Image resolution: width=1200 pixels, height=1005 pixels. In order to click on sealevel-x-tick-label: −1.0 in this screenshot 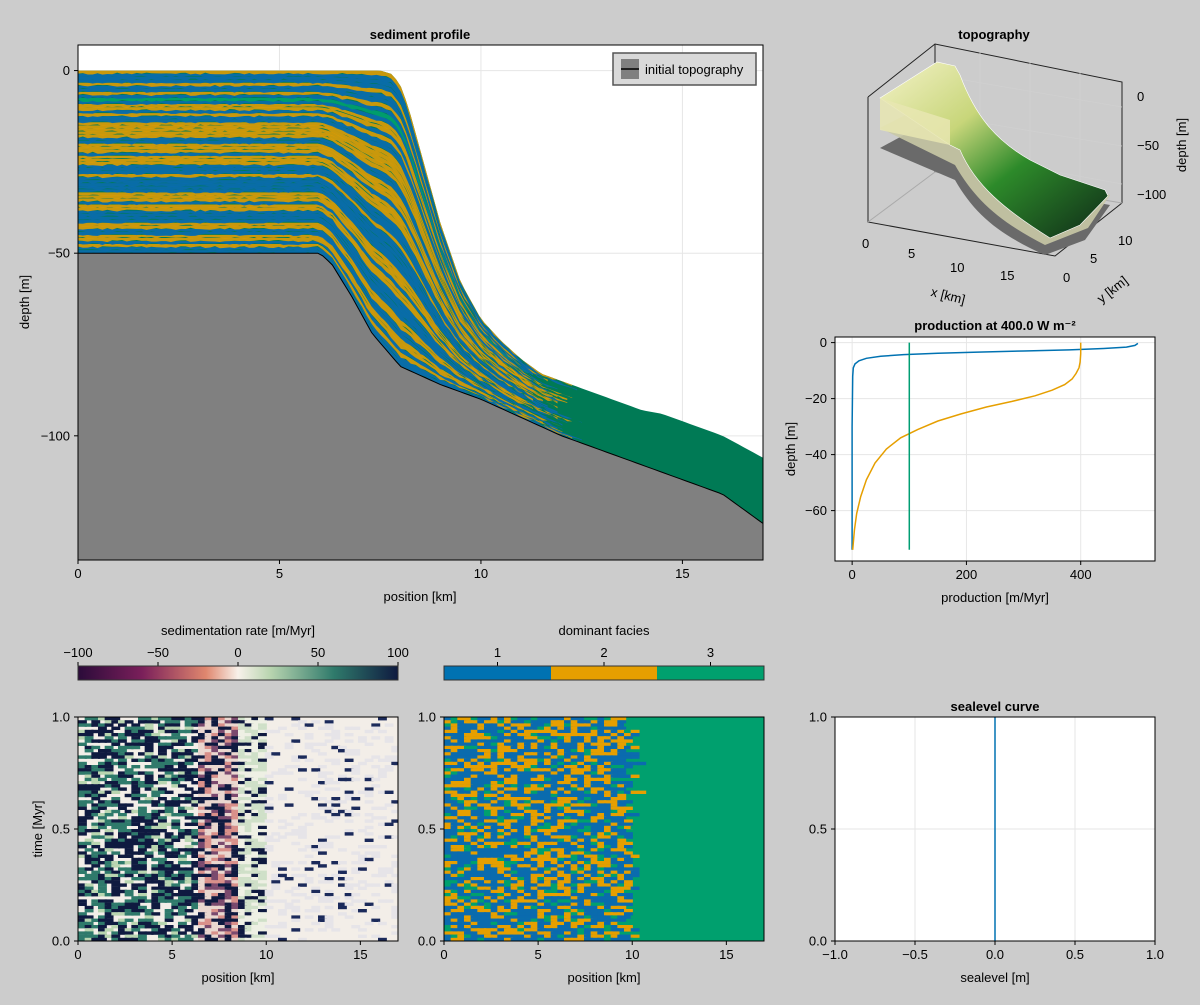, I will do `click(835, 954)`.